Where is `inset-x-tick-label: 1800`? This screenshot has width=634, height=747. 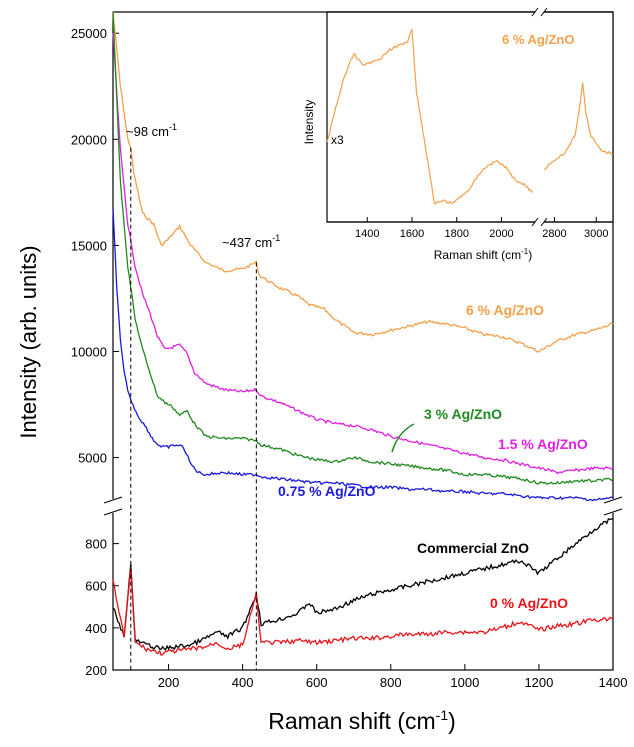 inset-x-tick-label: 1800 is located at coordinates (456, 234).